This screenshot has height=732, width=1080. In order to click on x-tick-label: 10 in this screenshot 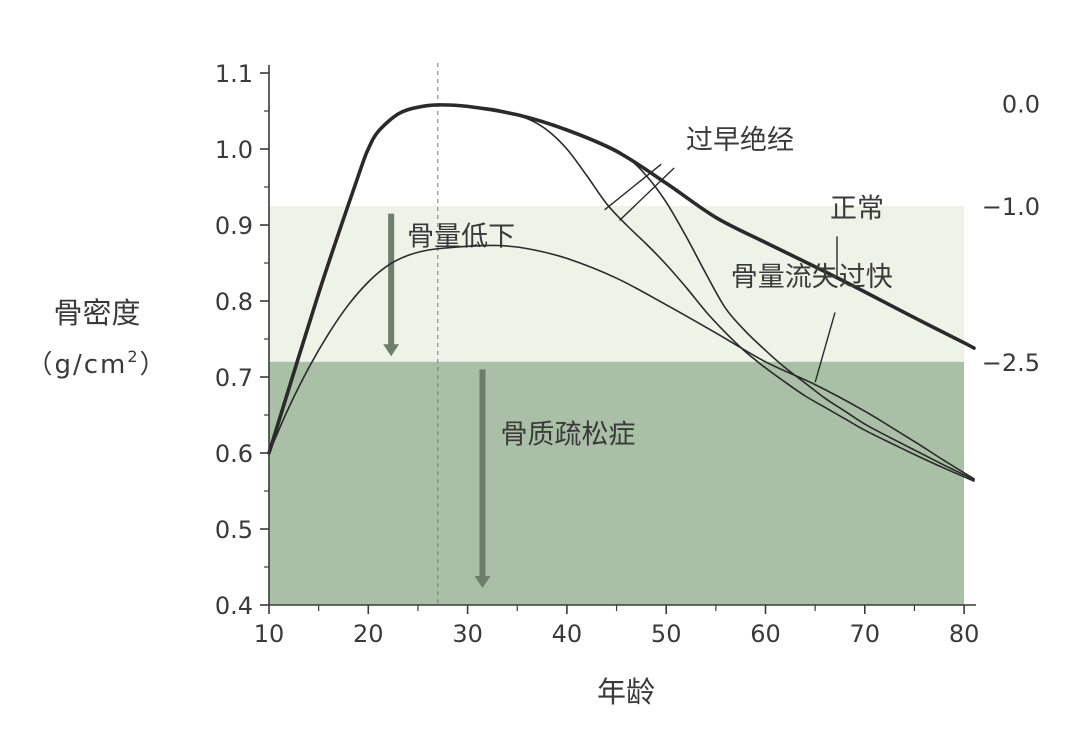, I will do `click(269, 634)`.